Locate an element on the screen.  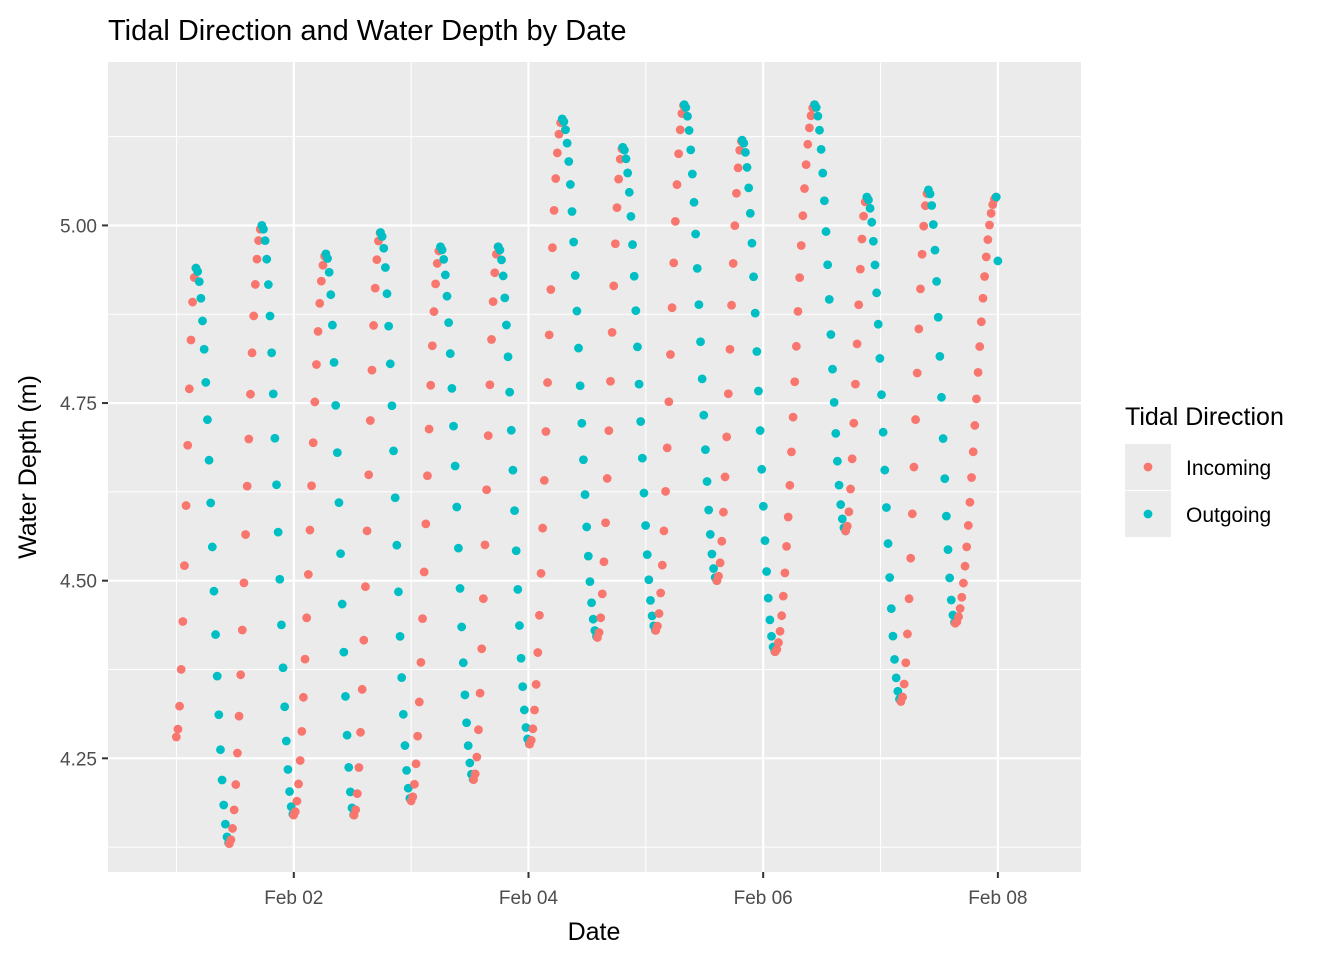
legend: Tidal Direction Incoming Outgoing is located at coordinates (1204, 470).